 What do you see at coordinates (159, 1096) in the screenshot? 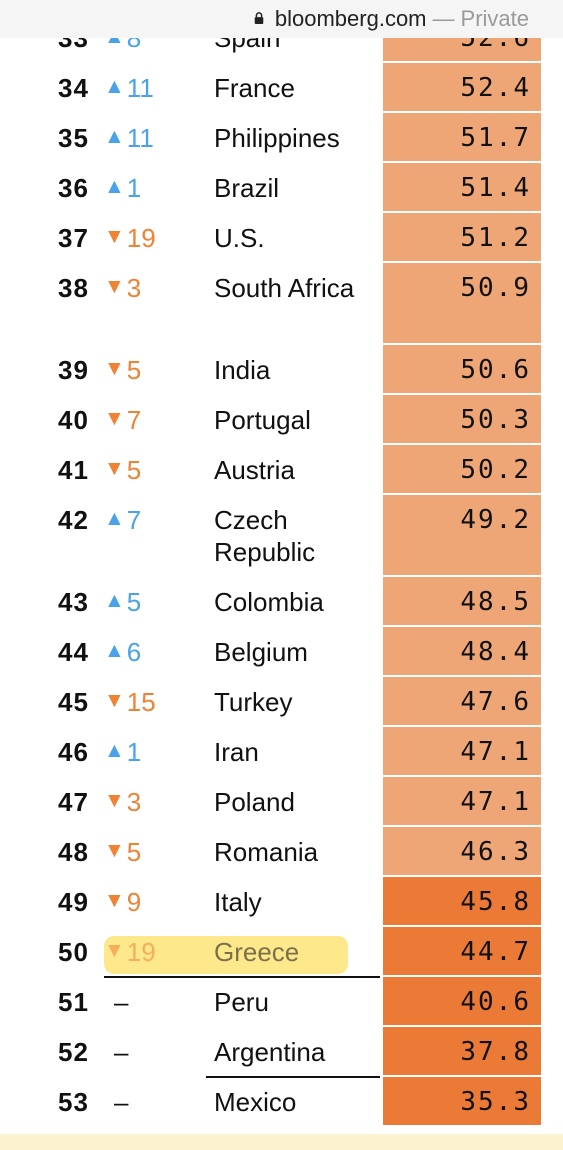
I see `rank-change: –` at bounding box center [159, 1096].